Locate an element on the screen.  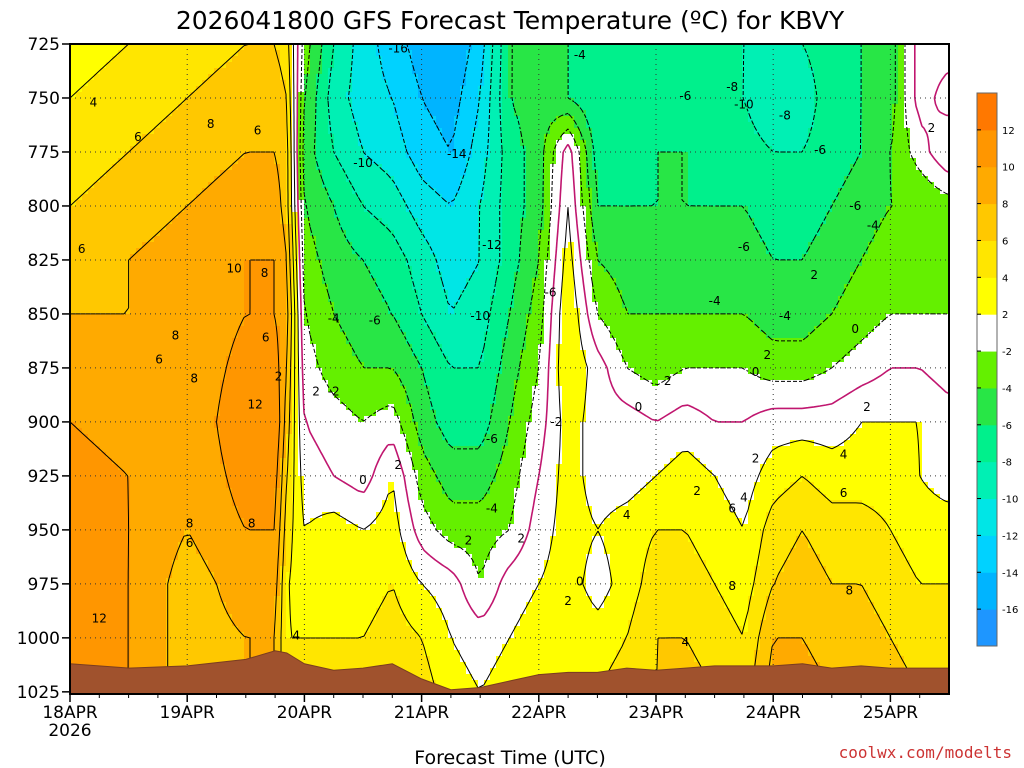
credit-link: coolwx.com/modelts is located at coordinates (925, 752).